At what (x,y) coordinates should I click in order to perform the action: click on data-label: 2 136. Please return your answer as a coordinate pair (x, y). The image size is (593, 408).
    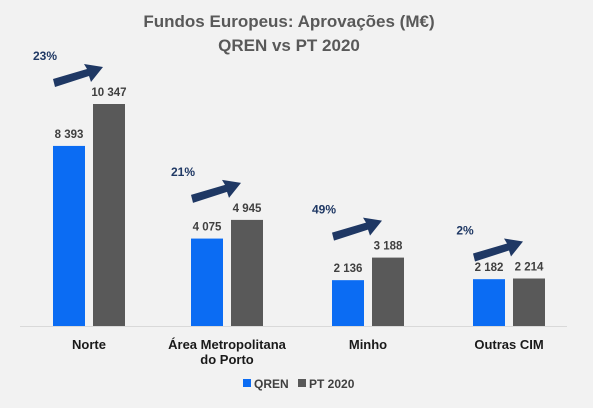
    Looking at the image, I should click on (348, 269).